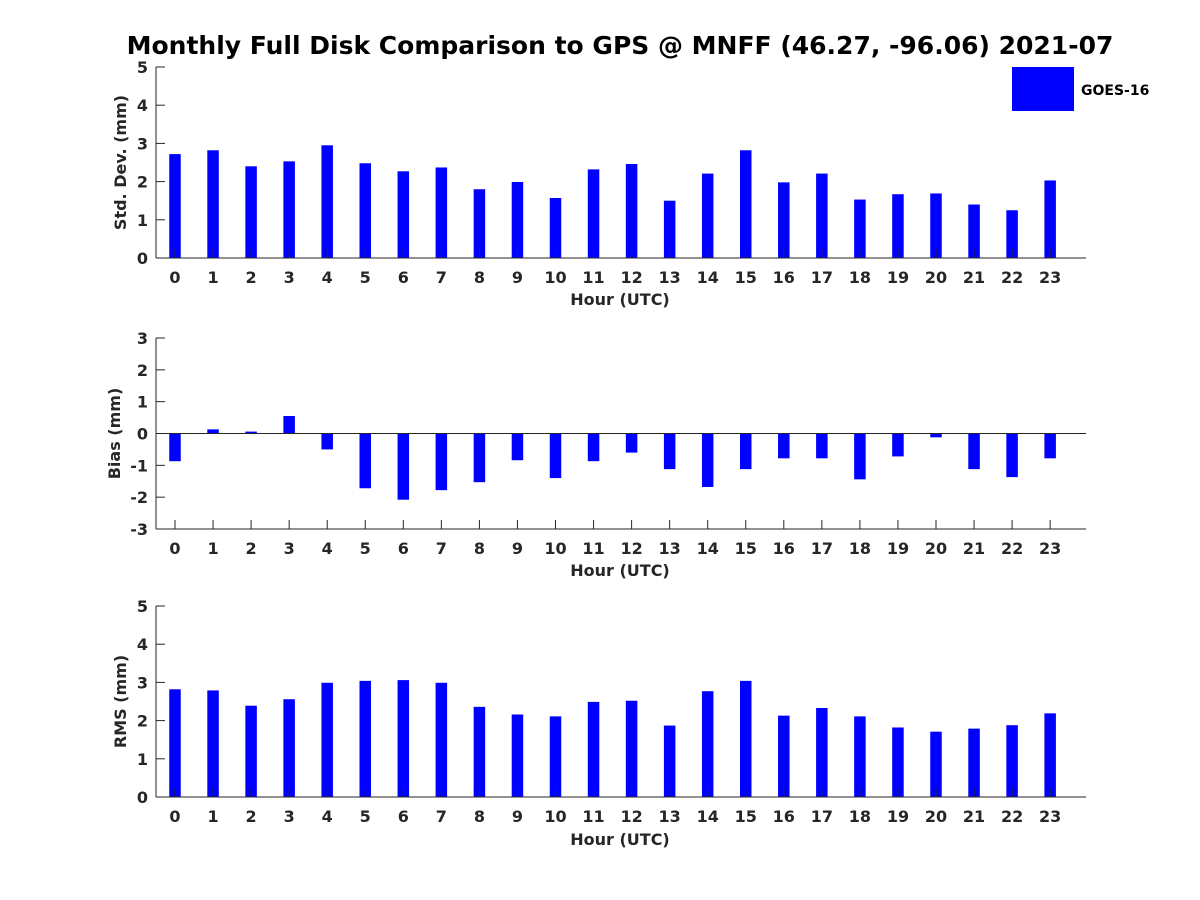 Image resolution: width=1200 pixels, height=900 pixels. I want to click on std-dev-x-tick-label: 5, so click(365, 277).